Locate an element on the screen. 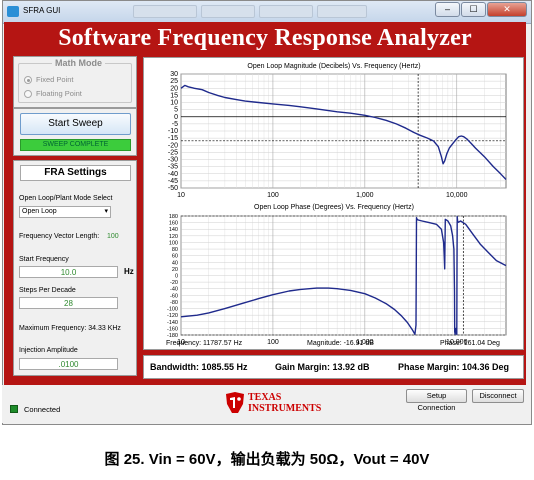 Image resolution: width=534 pixels, height=480 pixels. cursor-phase-readout: Phase: 161.04 Deg is located at coordinates (470, 343).